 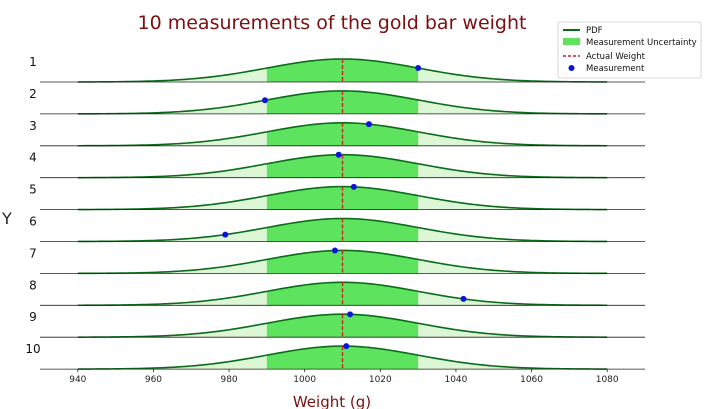 What do you see at coordinates (228, 380) in the screenshot?
I see `x-tick-label: 980` at bounding box center [228, 380].